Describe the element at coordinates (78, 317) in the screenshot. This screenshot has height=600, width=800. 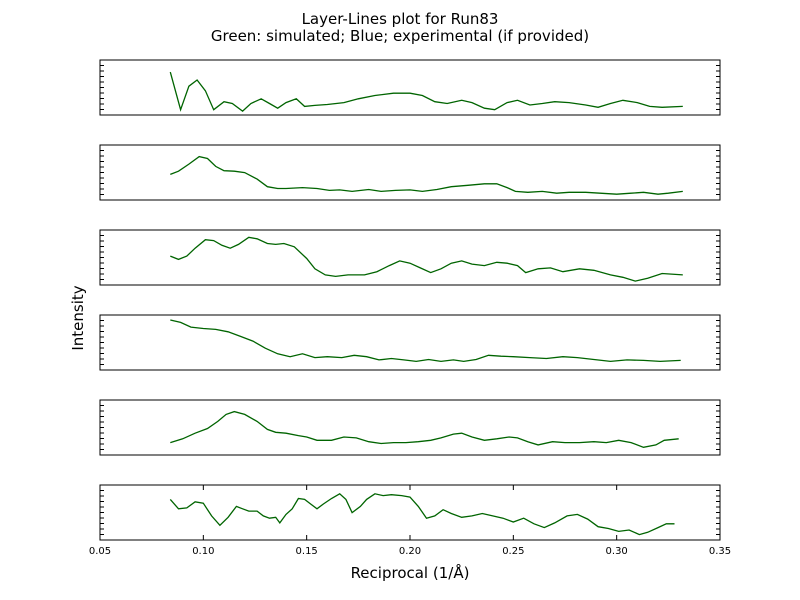
I see `y-axis-label: Intensity` at that location.